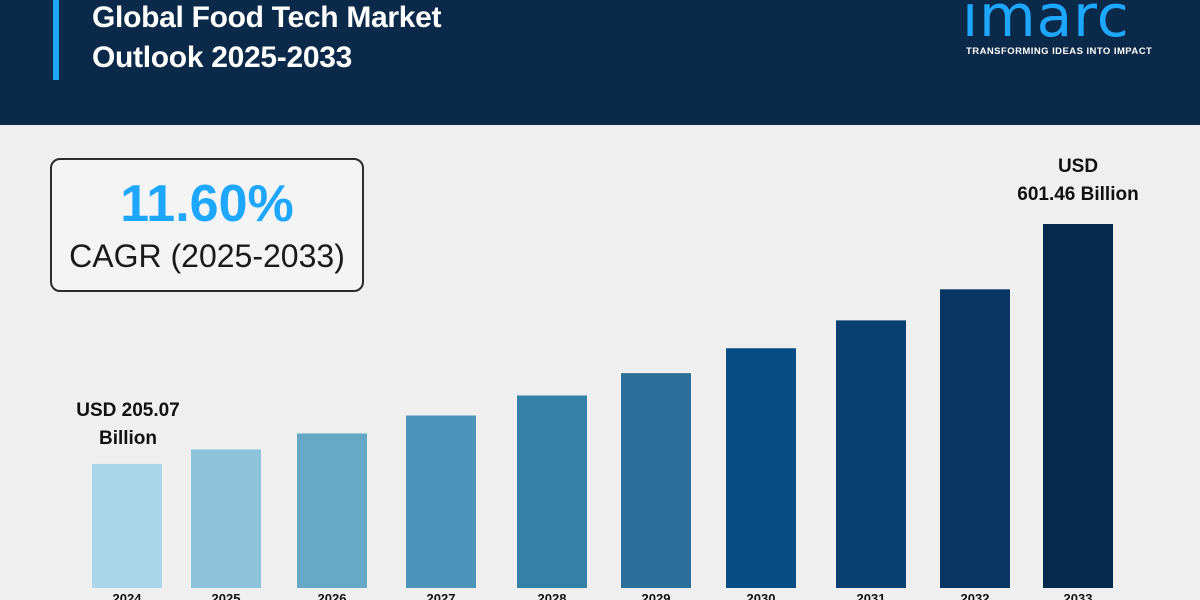 The width and height of the screenshot is (1200, 600). I want to click on bar-2024, so click(127, 525).